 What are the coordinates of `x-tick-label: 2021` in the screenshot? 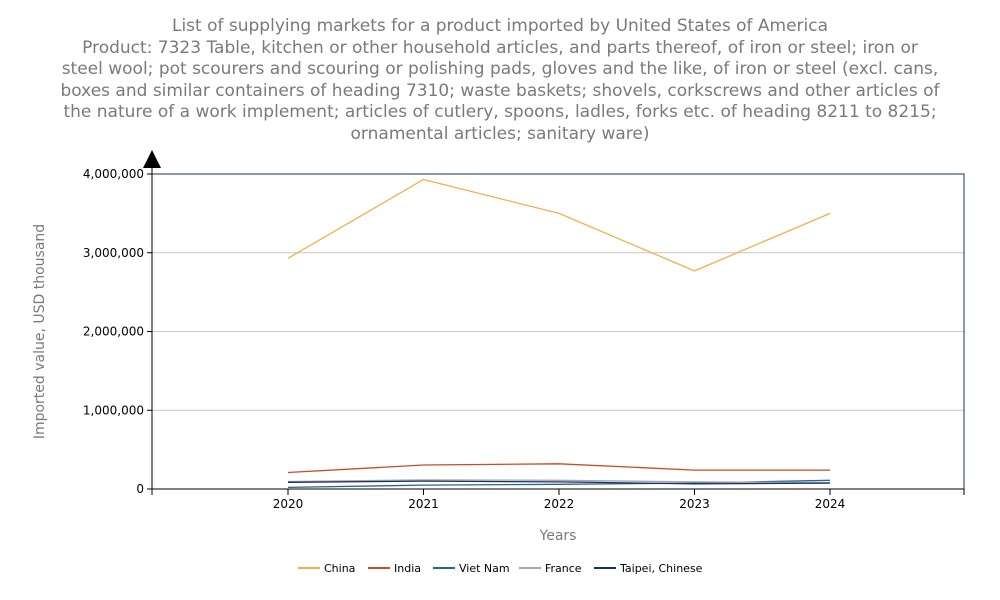 It's located at (423, 504).